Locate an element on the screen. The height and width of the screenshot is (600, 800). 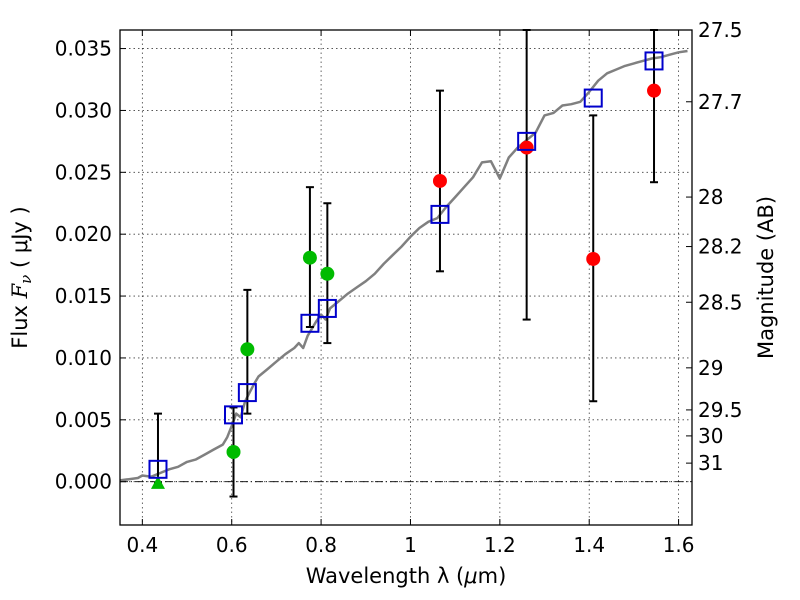
y-tick-label: 0.000 is located at coordinates (83, 482).